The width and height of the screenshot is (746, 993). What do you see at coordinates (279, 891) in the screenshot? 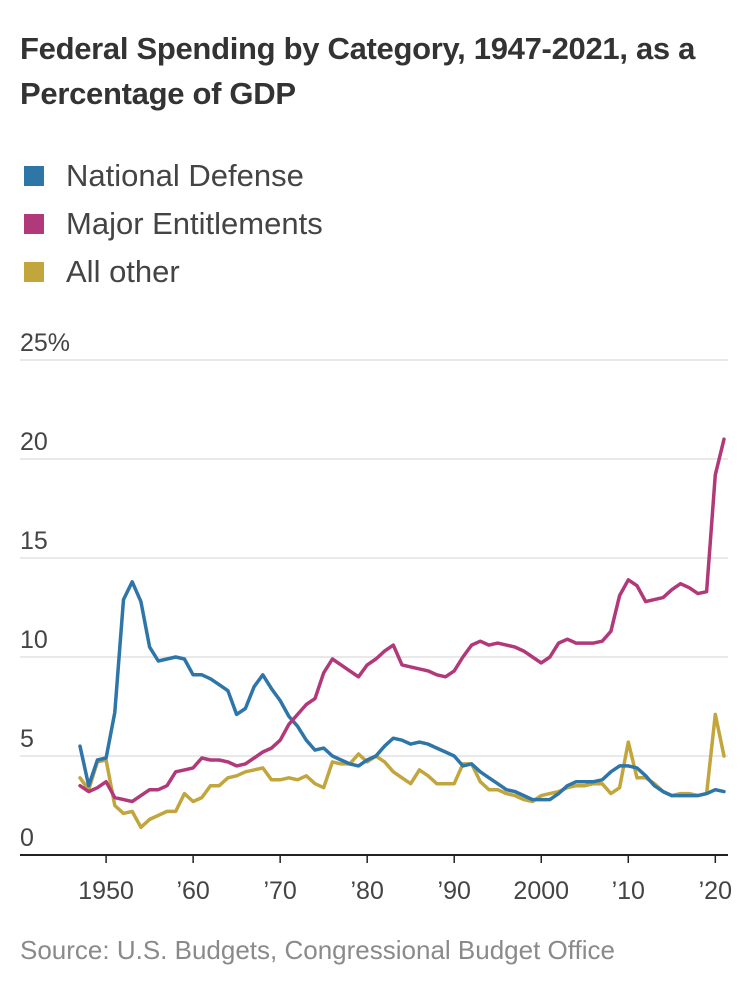
I see `x-tick-label-1970: ’70` at bounding box center [279, 891].